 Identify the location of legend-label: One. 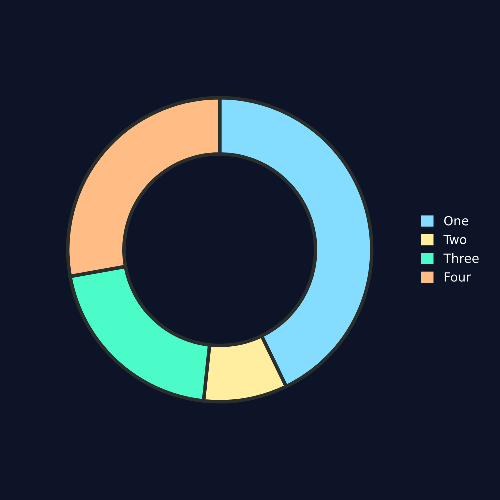
(456, 221).